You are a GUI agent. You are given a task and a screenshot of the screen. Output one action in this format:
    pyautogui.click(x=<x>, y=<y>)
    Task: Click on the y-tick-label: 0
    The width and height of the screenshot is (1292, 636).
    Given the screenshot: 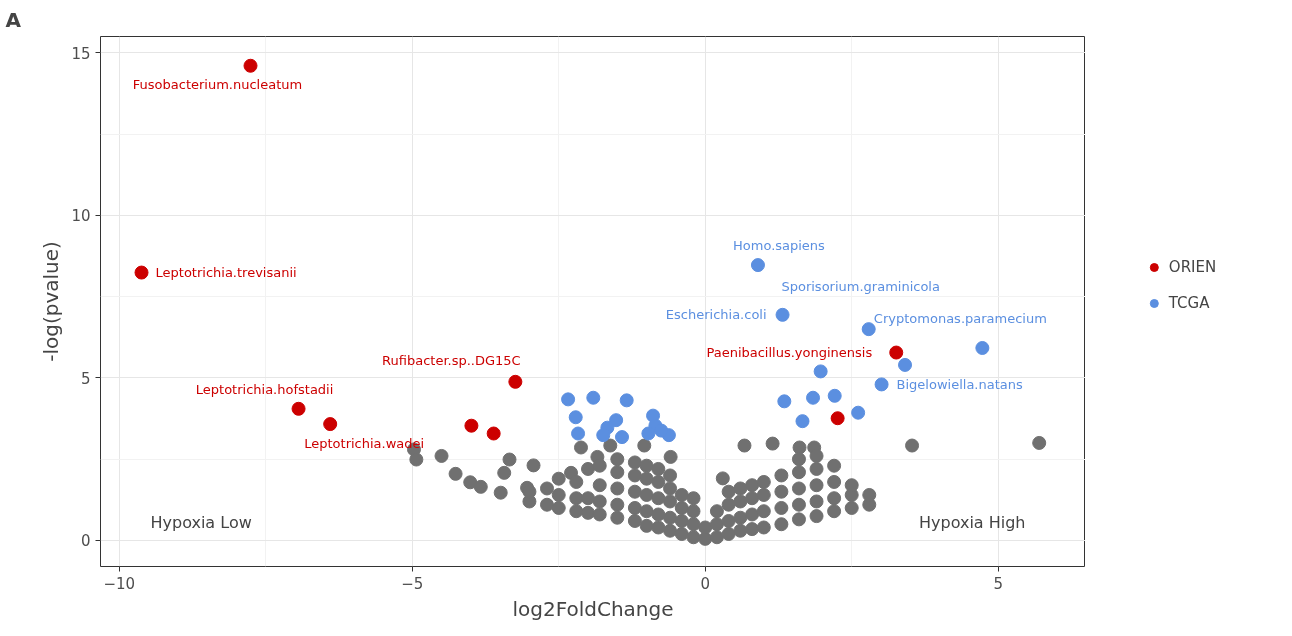 What is the action you would take?
    pyautogui.click(x=85, y=541)
    